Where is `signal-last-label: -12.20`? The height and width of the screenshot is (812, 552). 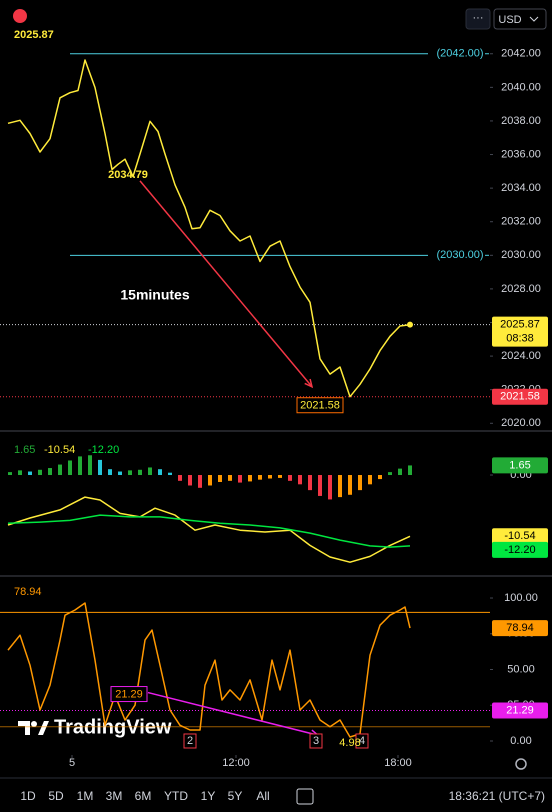 signal-last-label: -12.20 is located at coordinates (519, 550).